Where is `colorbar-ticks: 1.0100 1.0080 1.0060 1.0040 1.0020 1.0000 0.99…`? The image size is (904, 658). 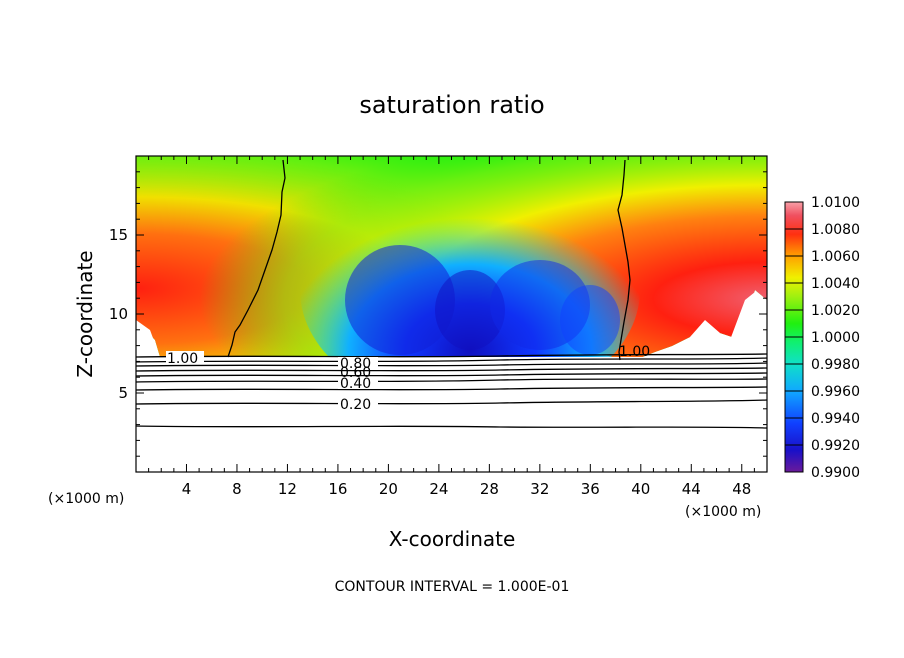 colorbar-ticks: 1.0100 1.0080 1.0060 1.0040 1.0020 1.0000 0.99… is located at coordinates (822, 338).